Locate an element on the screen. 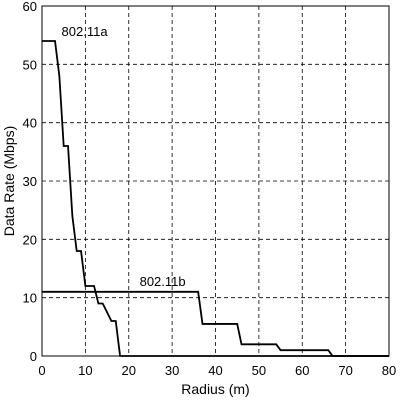  x-tick-labels: 0 10 20 30 40 50 60 70 80 is located at coordinates (217, 370).